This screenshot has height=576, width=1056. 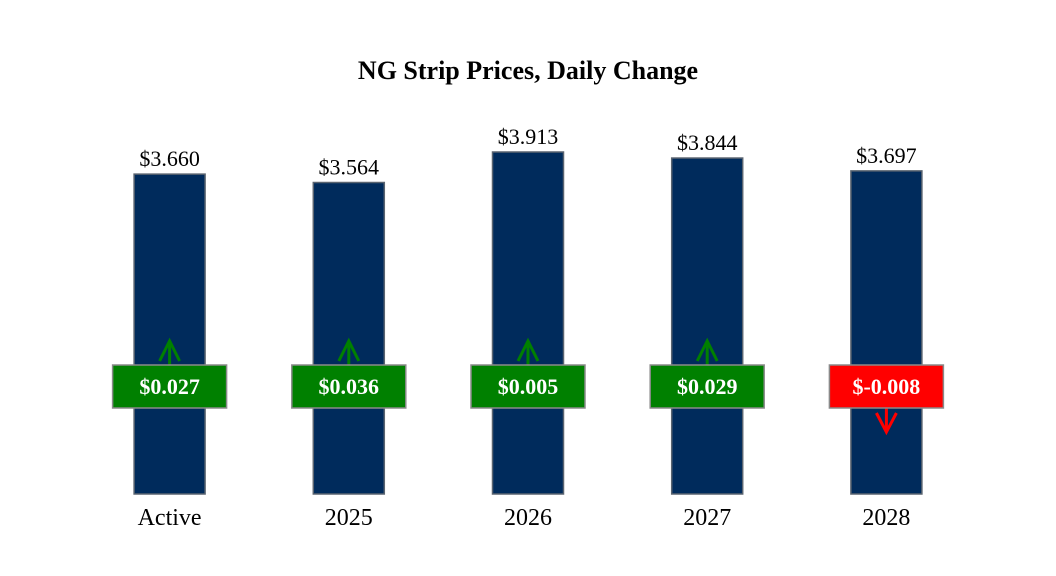 I want to click on change-label: $0.029, so click(x=707, y=386).